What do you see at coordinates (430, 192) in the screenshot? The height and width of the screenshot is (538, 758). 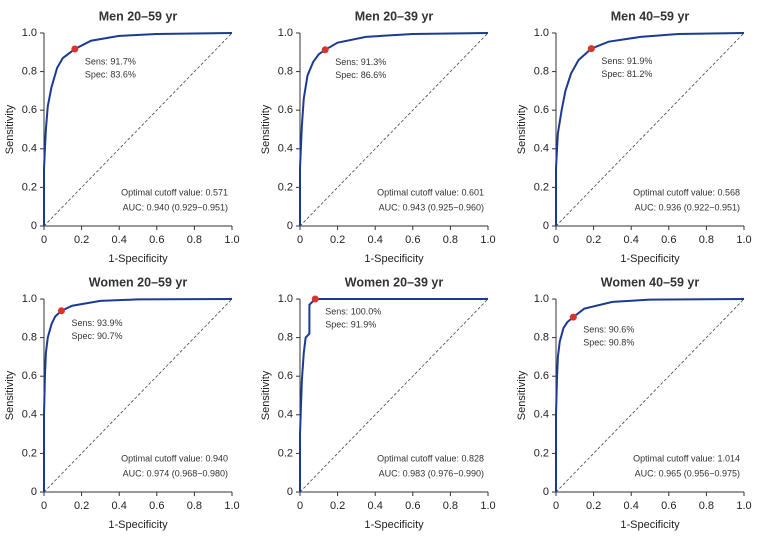 I see `cutoff-auc-label: Optimal cutoff value: 0.601` at bounding box center [430, 192].